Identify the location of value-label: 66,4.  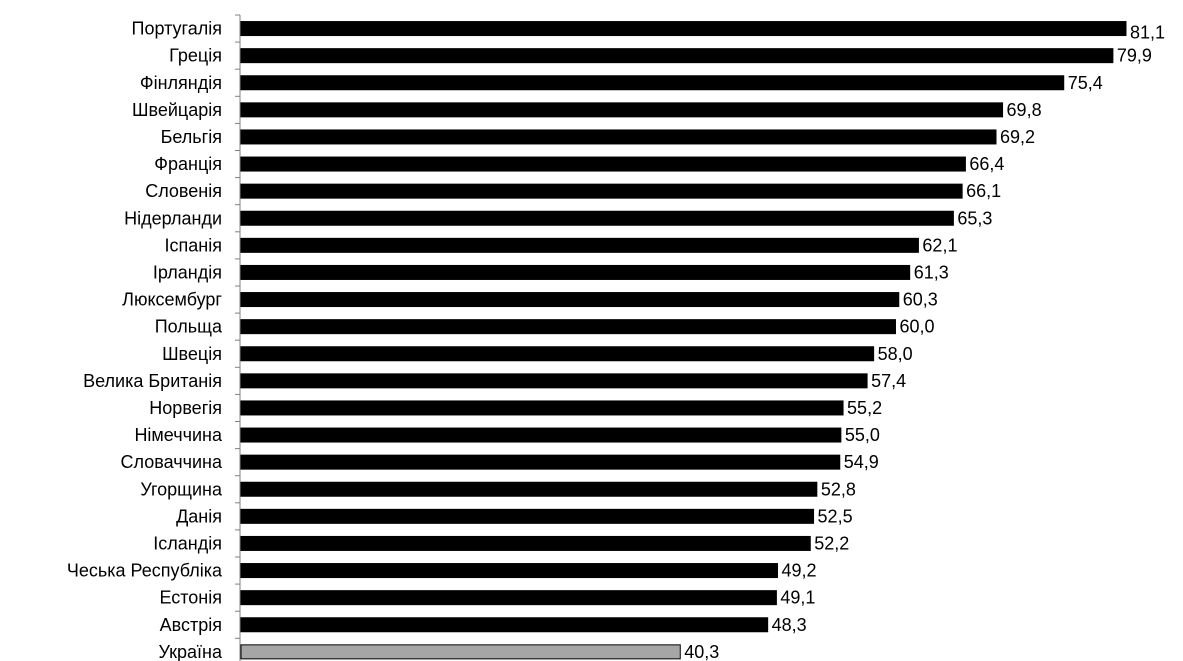
(986, 164).